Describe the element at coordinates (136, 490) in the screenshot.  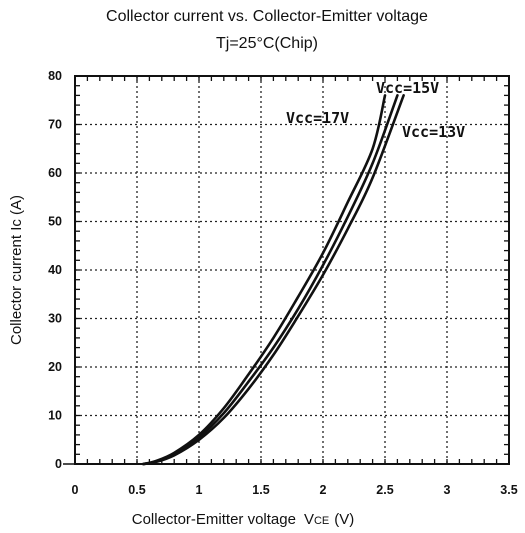
I see `x-tick-label: 0.5` at that location.